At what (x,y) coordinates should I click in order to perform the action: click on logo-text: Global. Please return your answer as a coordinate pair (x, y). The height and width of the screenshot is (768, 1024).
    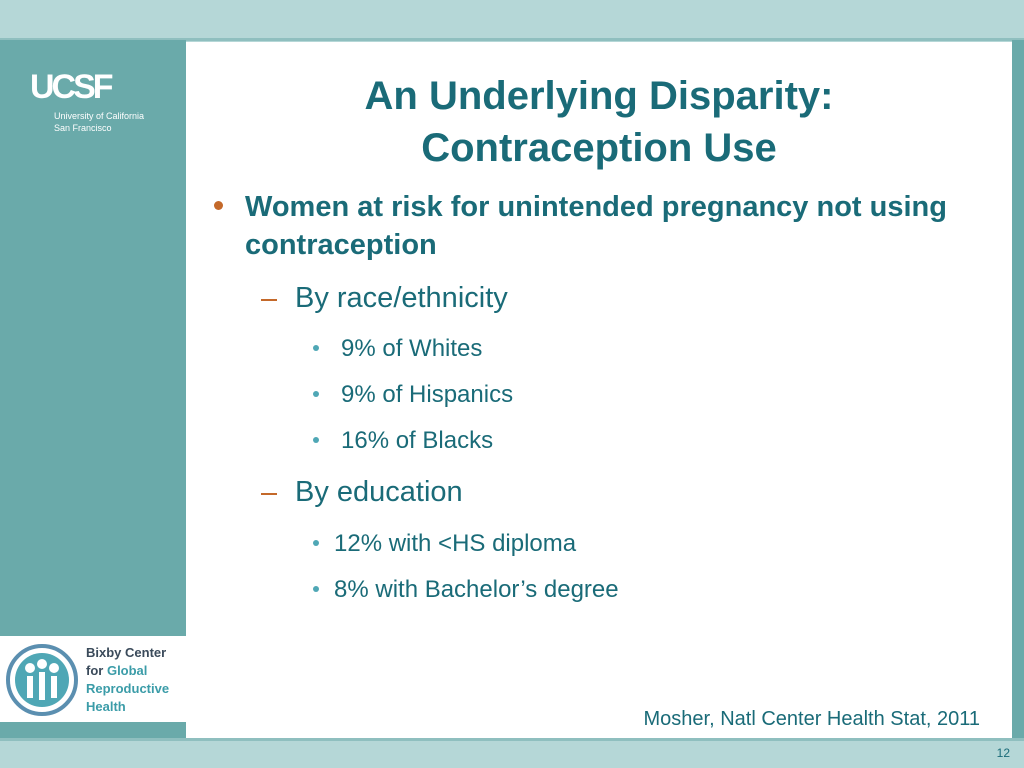
    Looking at the image, I should click on (127, 670).